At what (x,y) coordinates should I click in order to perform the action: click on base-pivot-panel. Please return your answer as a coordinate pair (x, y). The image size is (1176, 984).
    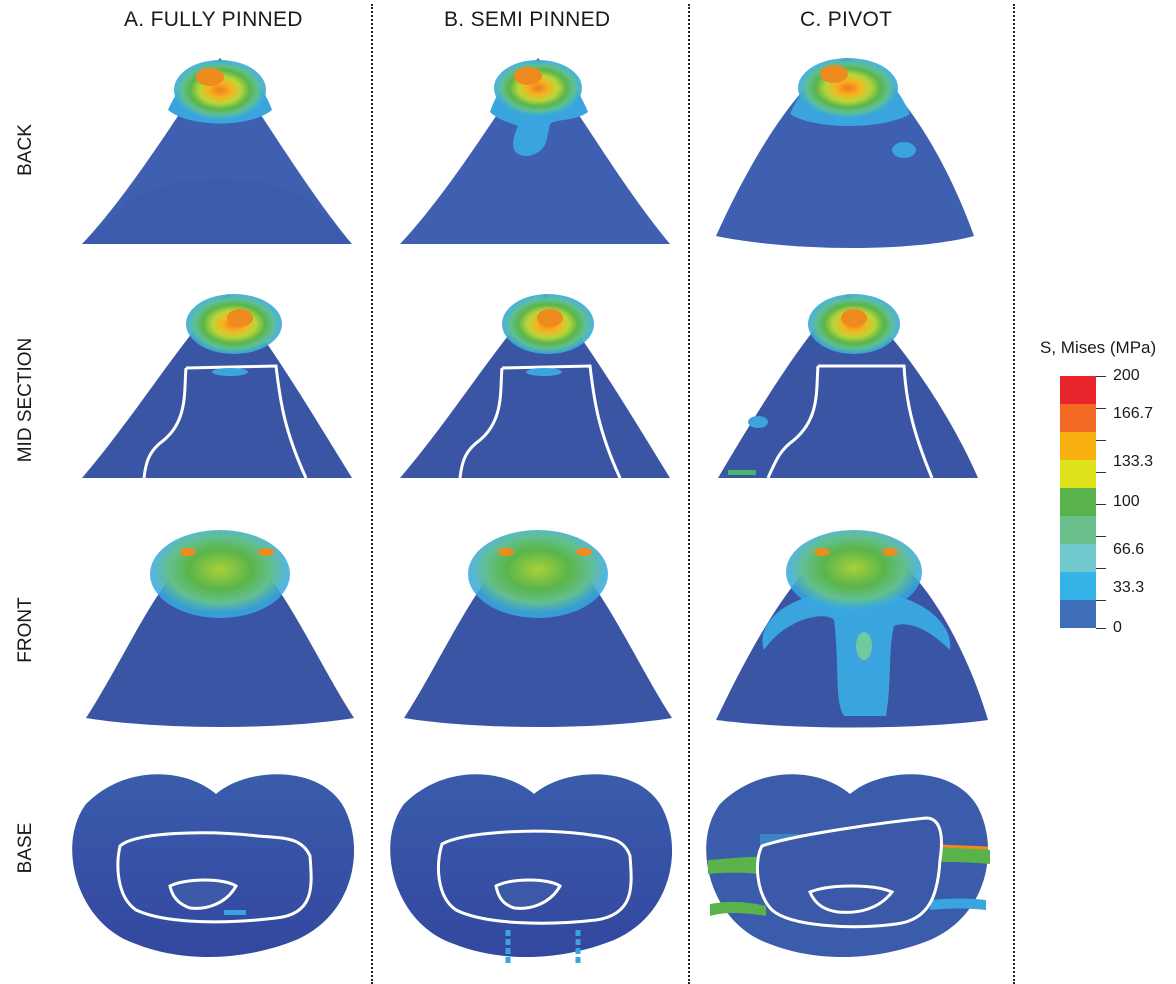
    Looking at the image, I should click on (848, 865).